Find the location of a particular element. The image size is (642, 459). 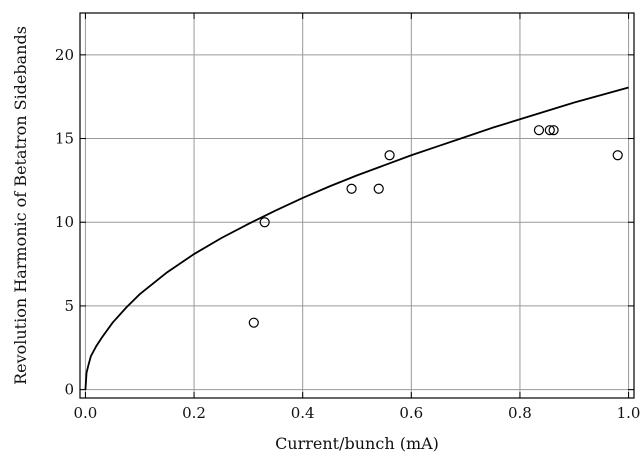

x-tick-label: 0.4 is located at coordinates (303, 413).